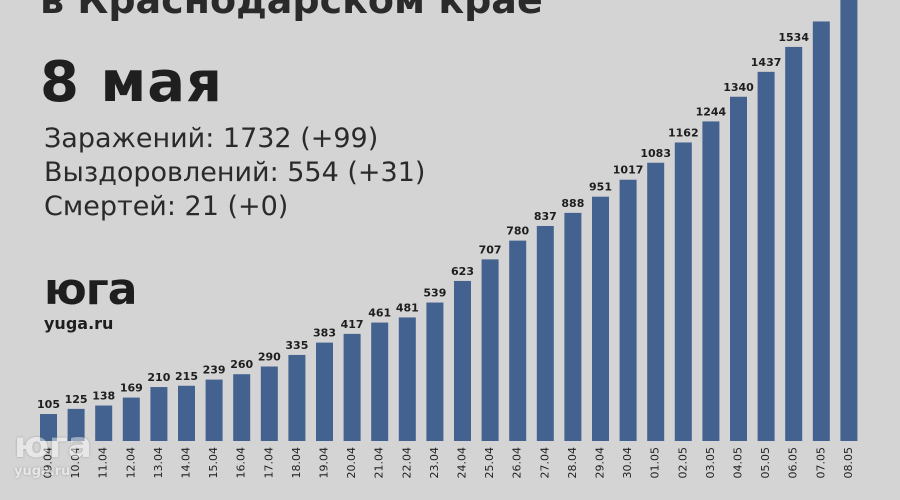 This screenshot has width=900, height=500. I want to click on logo-site: yuga.ru, so click(79, 323).